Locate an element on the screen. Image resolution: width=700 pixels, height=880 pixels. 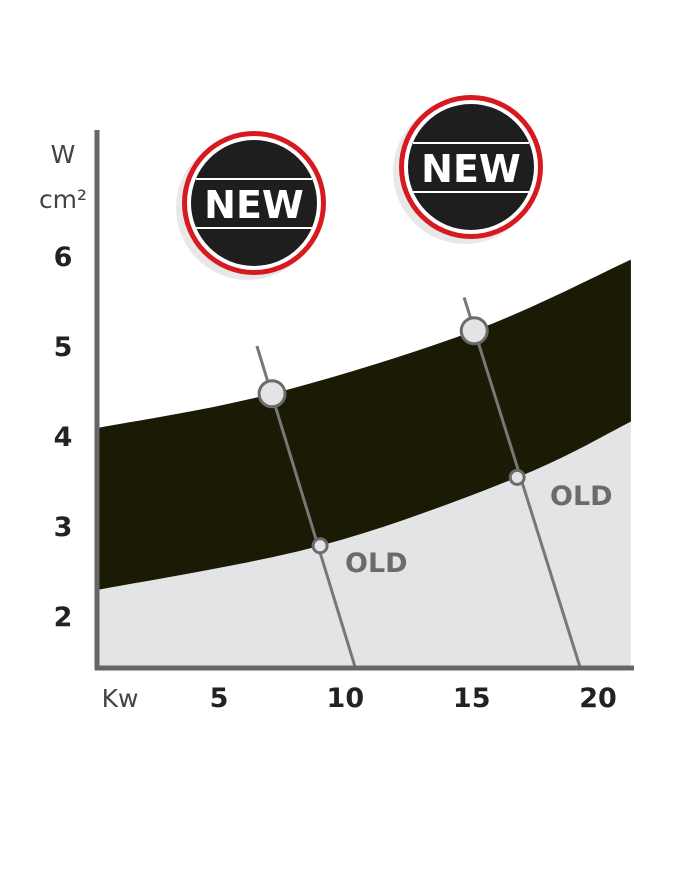
new-badge-1: NEW is located at coordinates (251, 205).